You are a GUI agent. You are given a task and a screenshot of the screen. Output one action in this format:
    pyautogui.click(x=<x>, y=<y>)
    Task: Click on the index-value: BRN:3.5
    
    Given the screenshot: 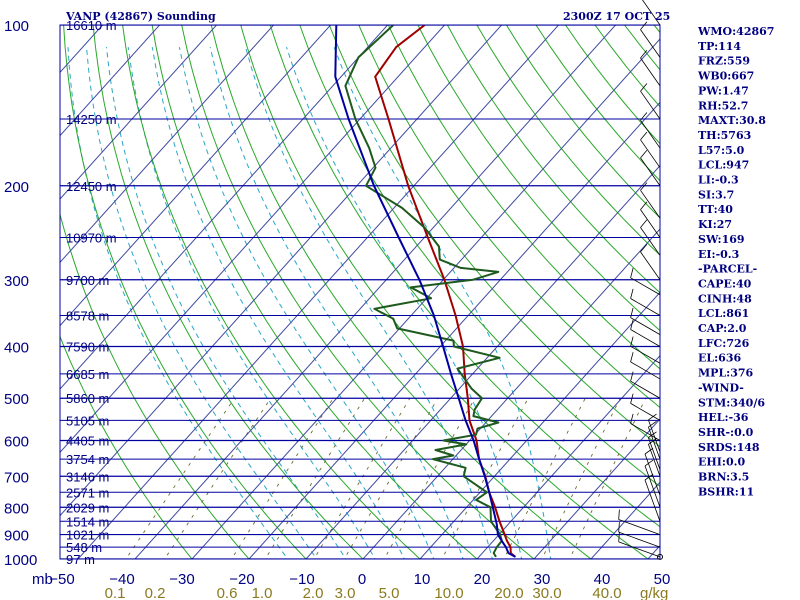 What is the action you would take?
    pyautogui.click(x=723, y=477)
    